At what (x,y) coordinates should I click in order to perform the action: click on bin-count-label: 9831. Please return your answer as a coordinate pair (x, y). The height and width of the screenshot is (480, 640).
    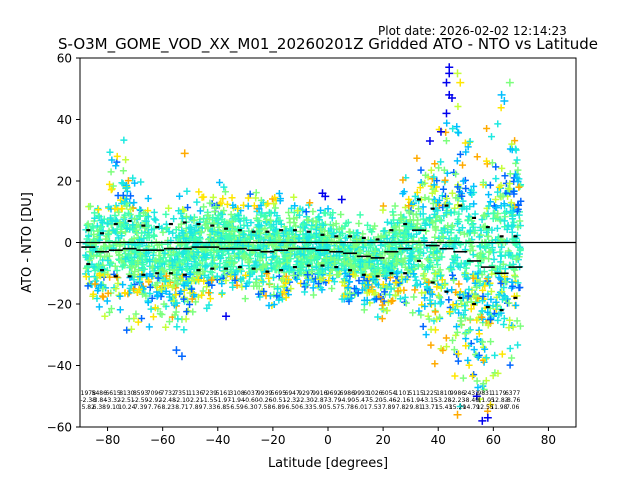
    Looking at the image, I should click on (484, 393).